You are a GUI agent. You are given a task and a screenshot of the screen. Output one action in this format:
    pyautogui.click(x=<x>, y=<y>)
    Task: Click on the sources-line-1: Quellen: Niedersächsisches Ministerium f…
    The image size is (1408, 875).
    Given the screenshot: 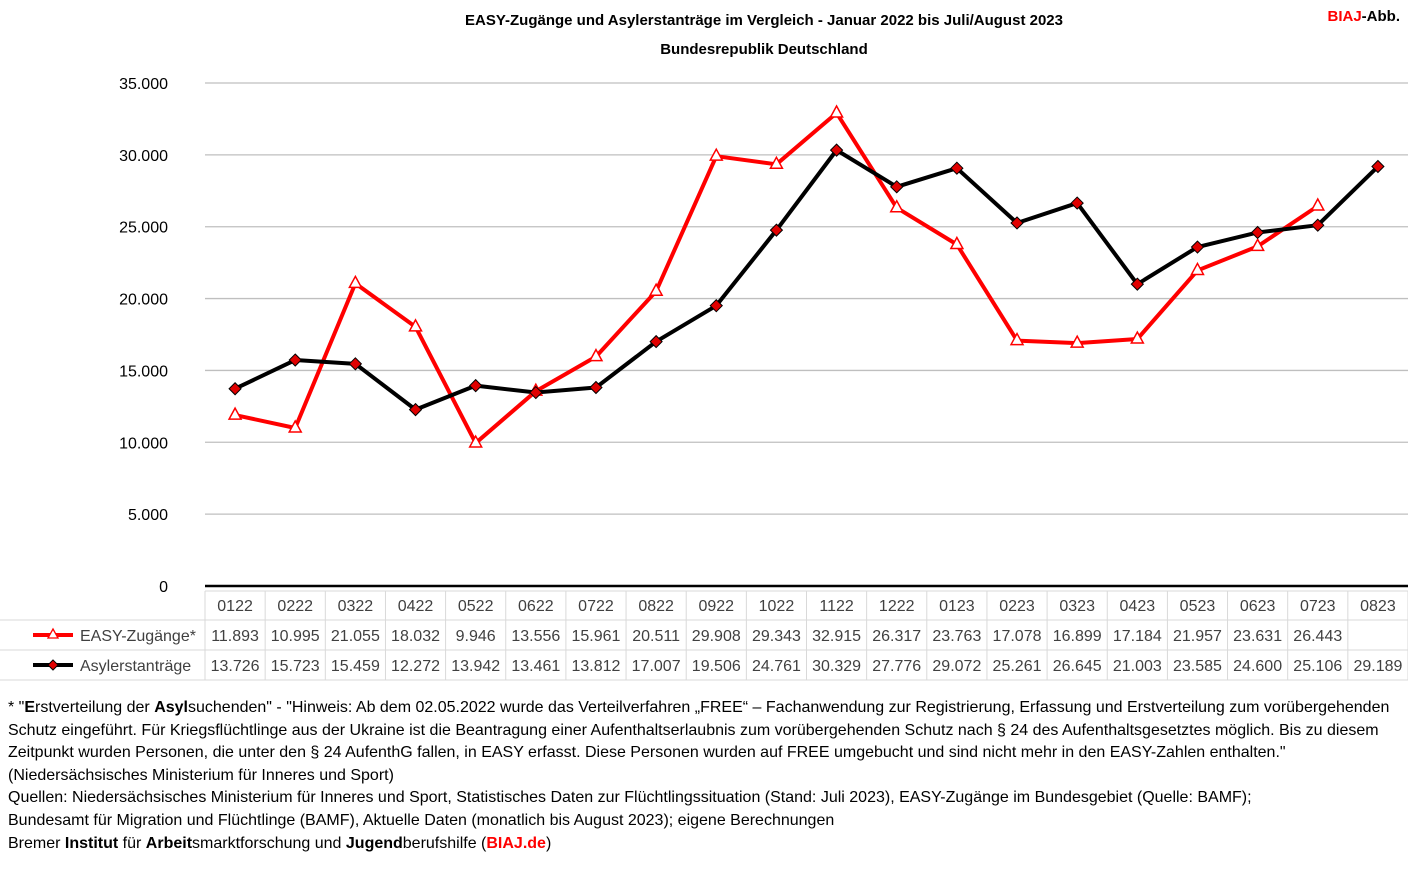 What is the action you would take?
    pyautogui.click(x=630, y=798)
    